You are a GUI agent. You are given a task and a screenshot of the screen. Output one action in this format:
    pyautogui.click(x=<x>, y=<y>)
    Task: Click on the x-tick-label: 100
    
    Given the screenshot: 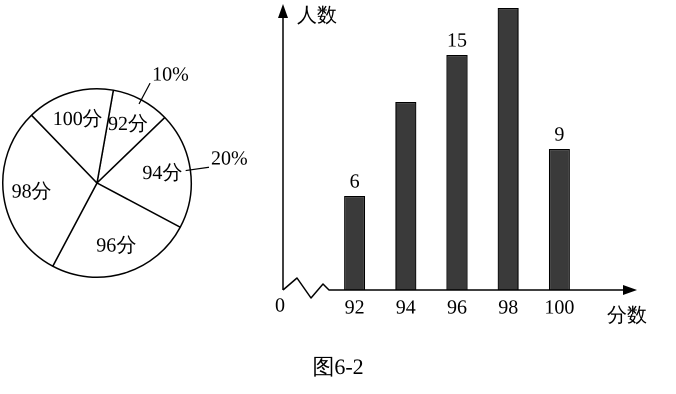 What is the action you would take?
    pyautogui.click(x=559, y=307)
    